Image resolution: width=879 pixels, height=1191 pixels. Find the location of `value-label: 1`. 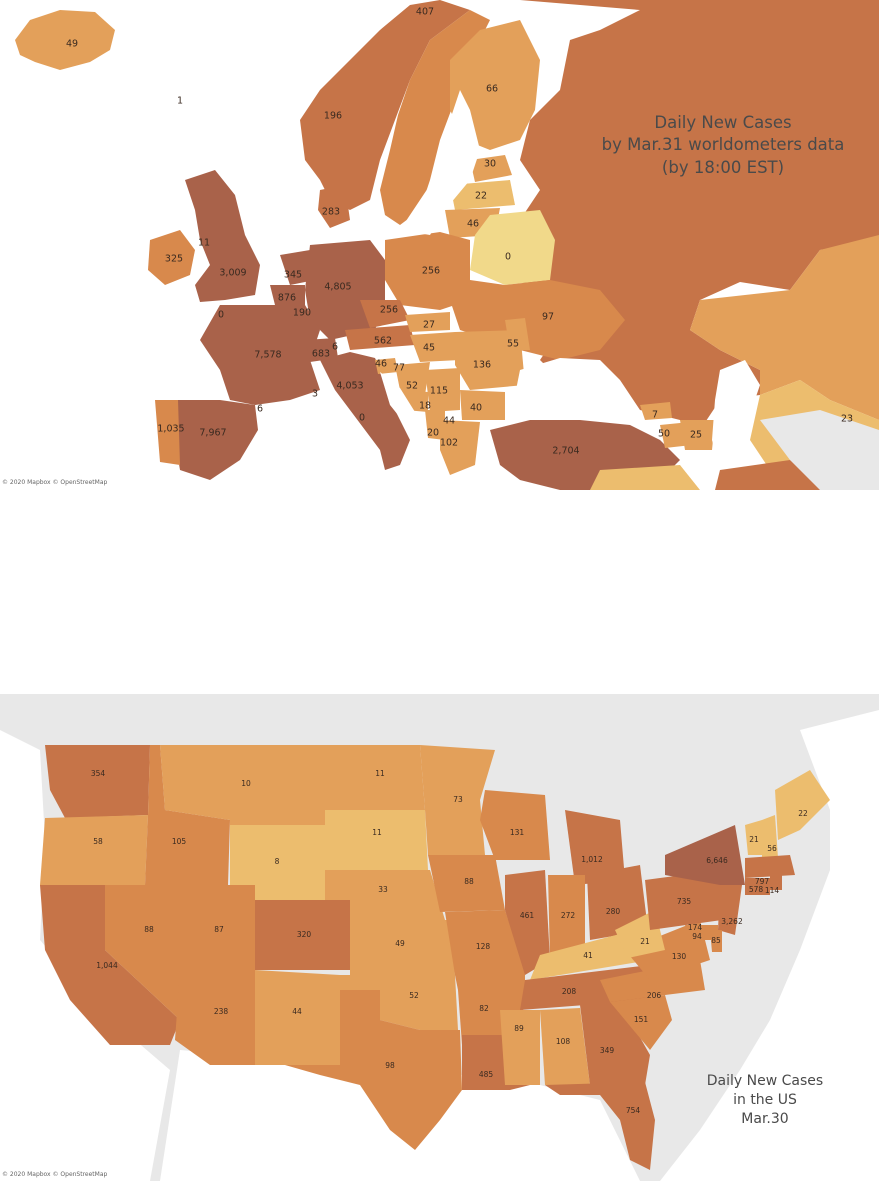

value-label: 1 is located at coordinates (180, 101).